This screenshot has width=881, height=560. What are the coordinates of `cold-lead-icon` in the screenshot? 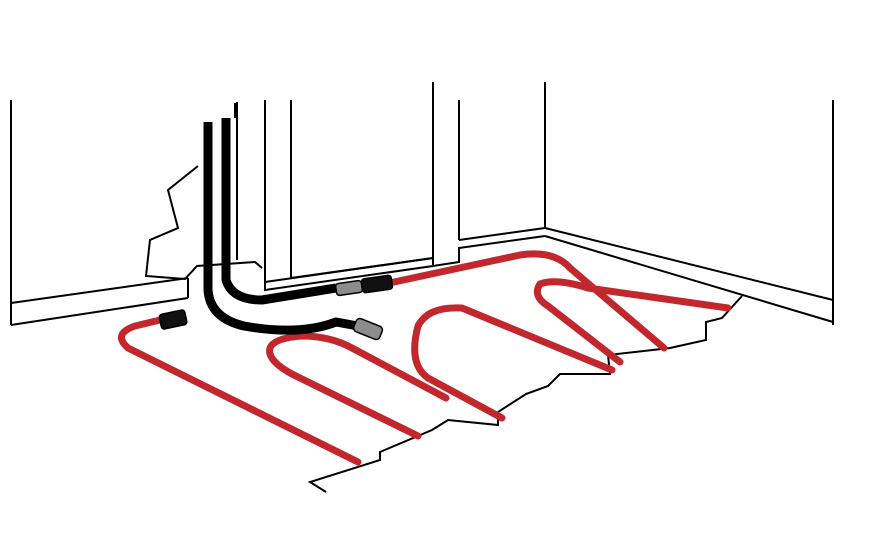 It's located at (281, 226).